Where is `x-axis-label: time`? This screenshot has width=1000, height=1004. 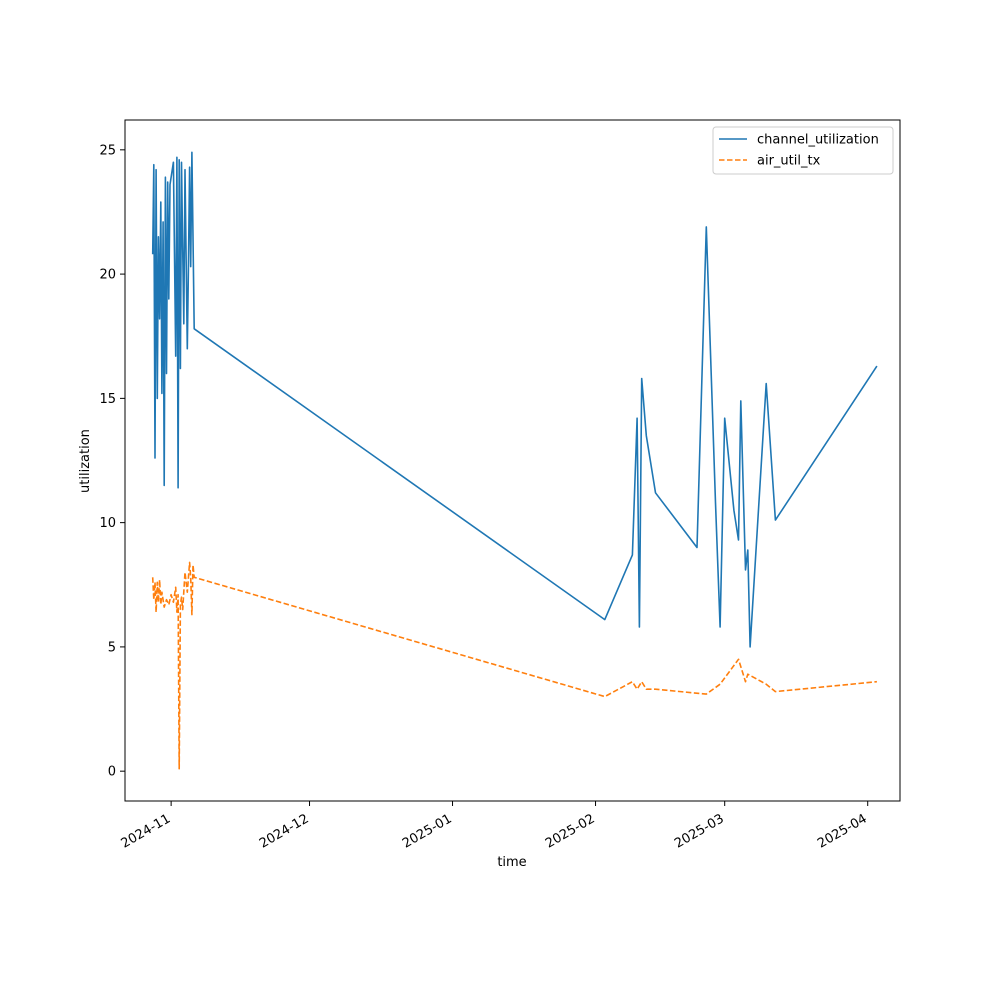 x-axis-label: time is located at coordinates (511, 862).